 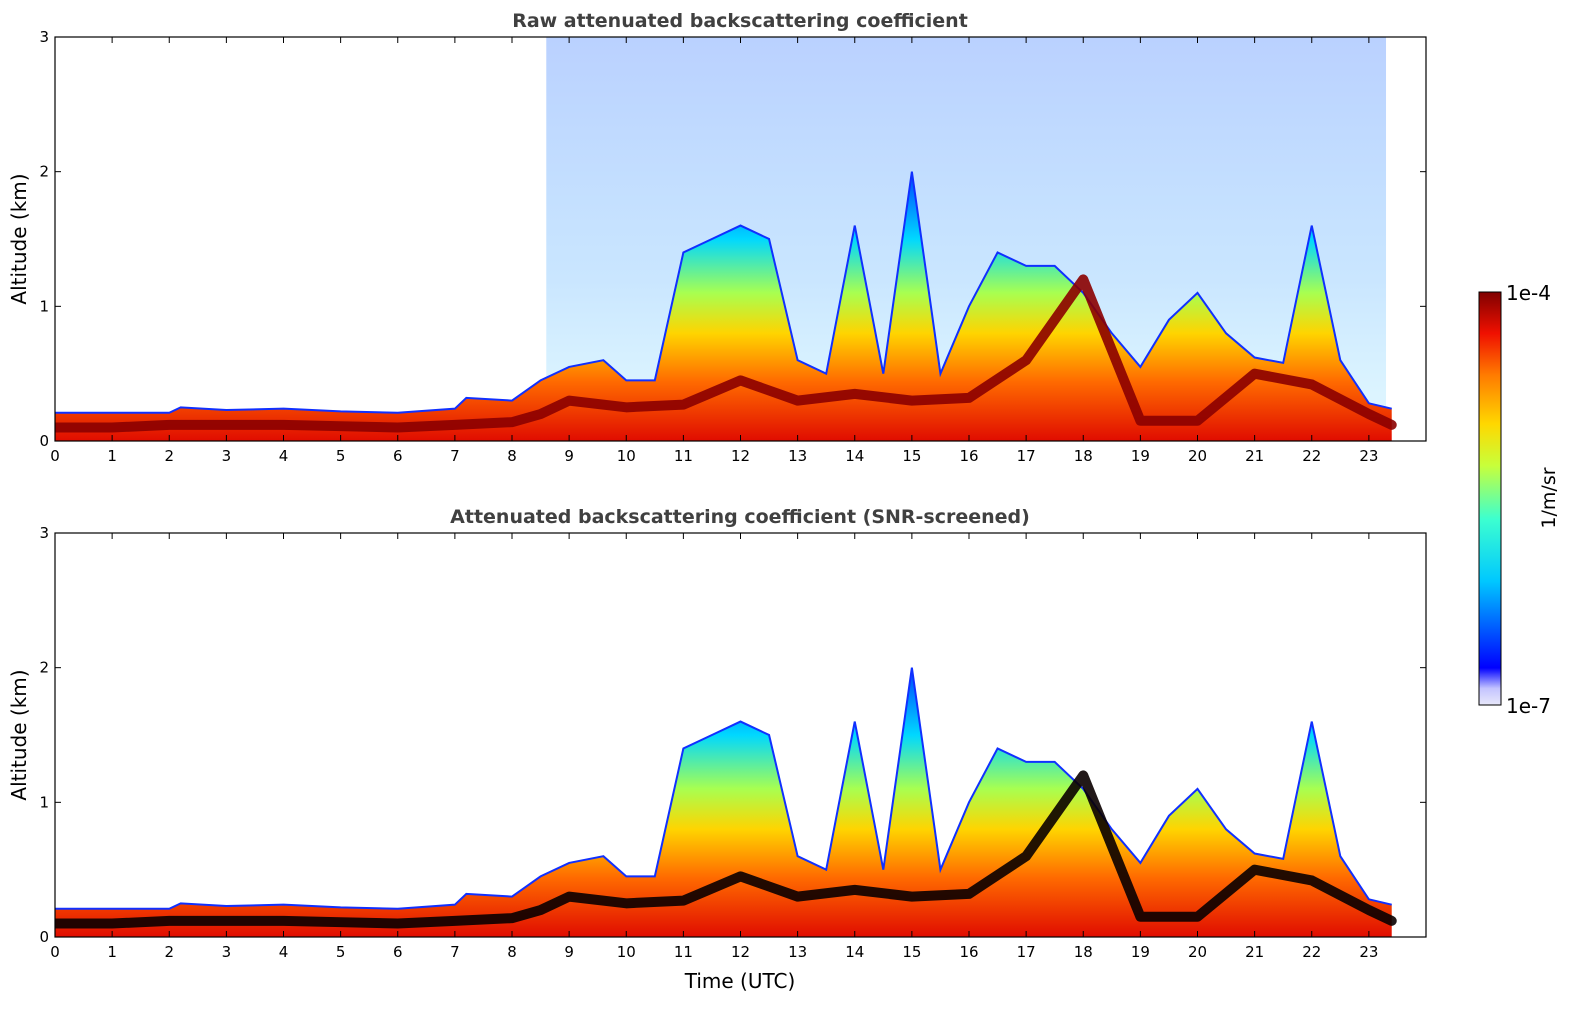 What do you see at coordinates (1549, 497) in the screenshot?
I see `colorbar-label: 1/m/sr` at bounding box center [1549, 497].